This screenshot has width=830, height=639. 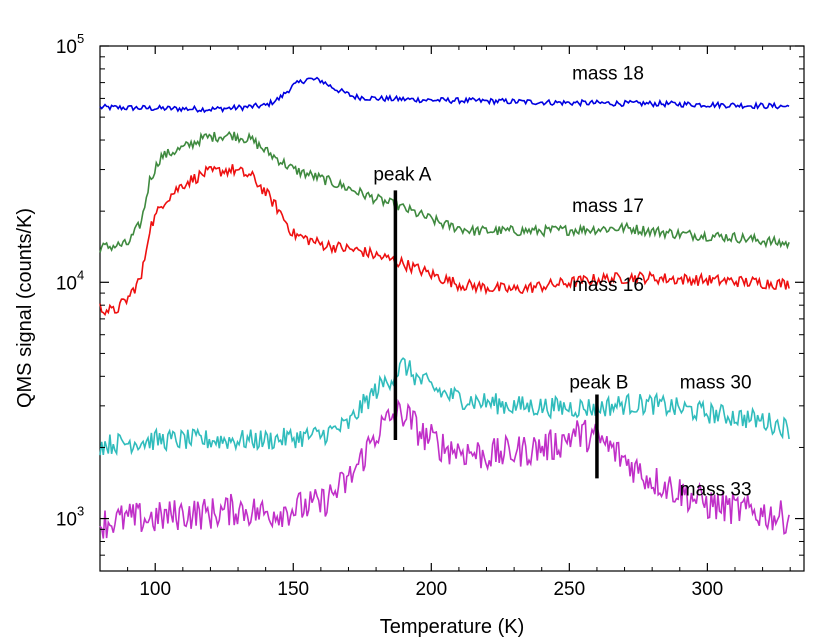 I want to click on series-label-mass-30: mass 30, so click(x=716, y=382).